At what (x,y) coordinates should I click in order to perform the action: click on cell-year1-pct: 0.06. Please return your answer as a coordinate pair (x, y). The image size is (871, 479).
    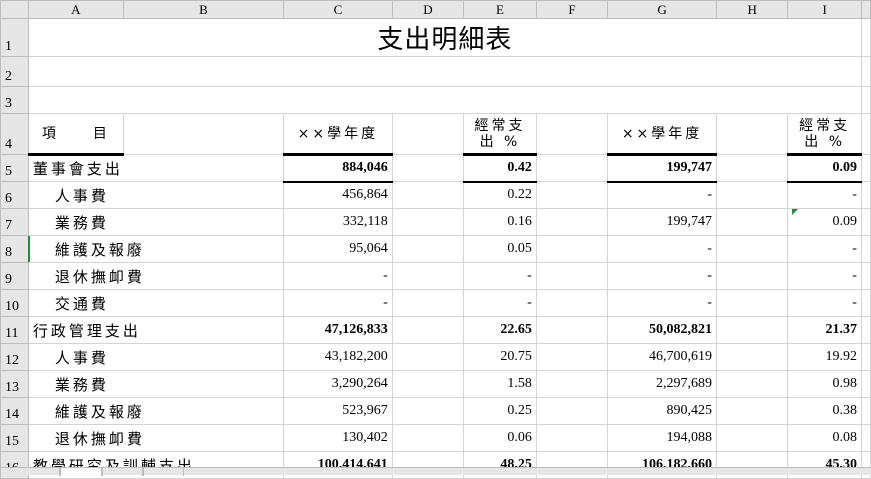
    Looking at the image, I should click on (500, 438).